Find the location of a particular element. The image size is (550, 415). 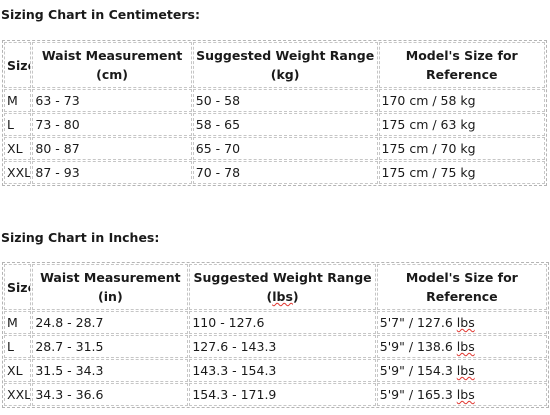

model-size-cell: 175 cm / 75 kg is located at coordinates (461, 172).